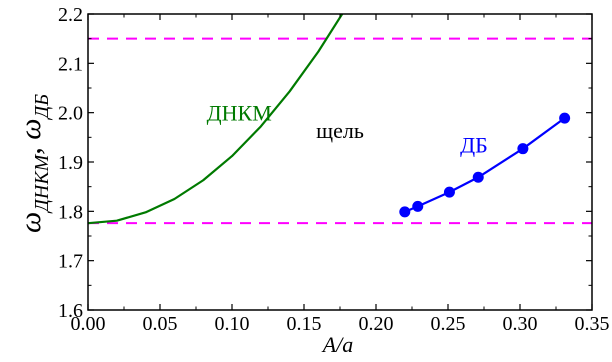 The width and height of the screenshot is (612, 362). I want to click on x-tick-label-5: 0.25, so click(448, 324).